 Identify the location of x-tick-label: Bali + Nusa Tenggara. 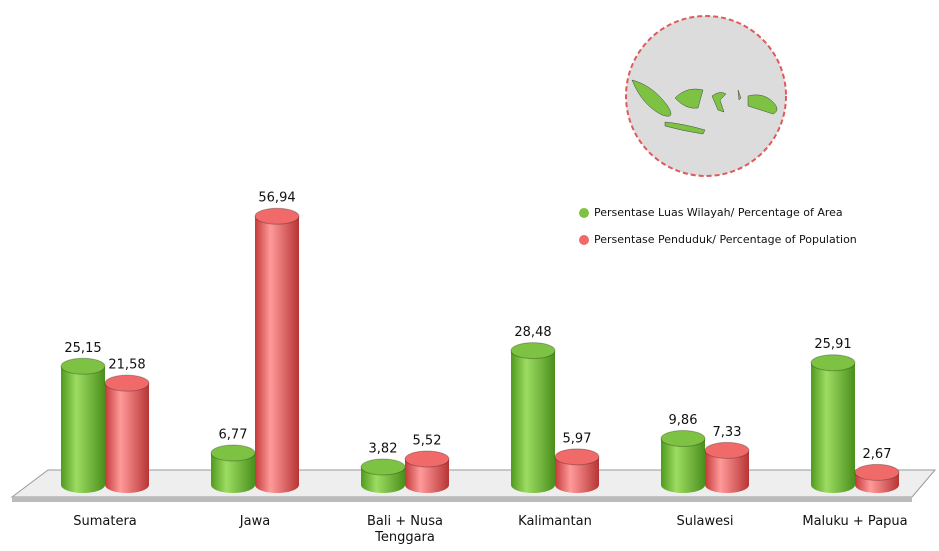
(405, 529).